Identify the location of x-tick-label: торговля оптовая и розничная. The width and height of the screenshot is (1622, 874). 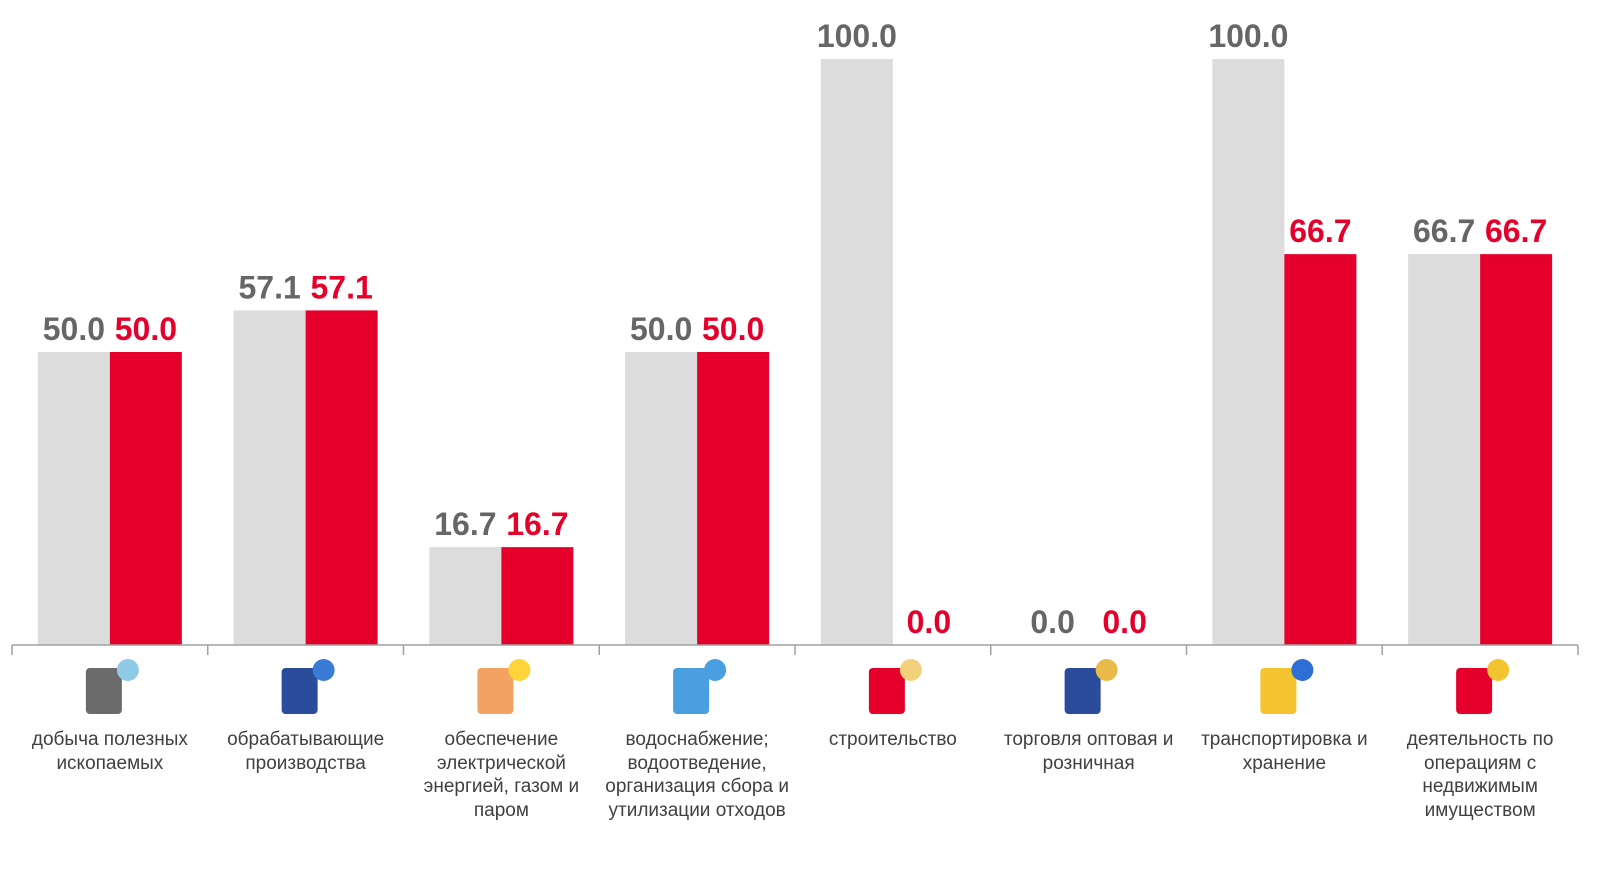
(1088, 751).